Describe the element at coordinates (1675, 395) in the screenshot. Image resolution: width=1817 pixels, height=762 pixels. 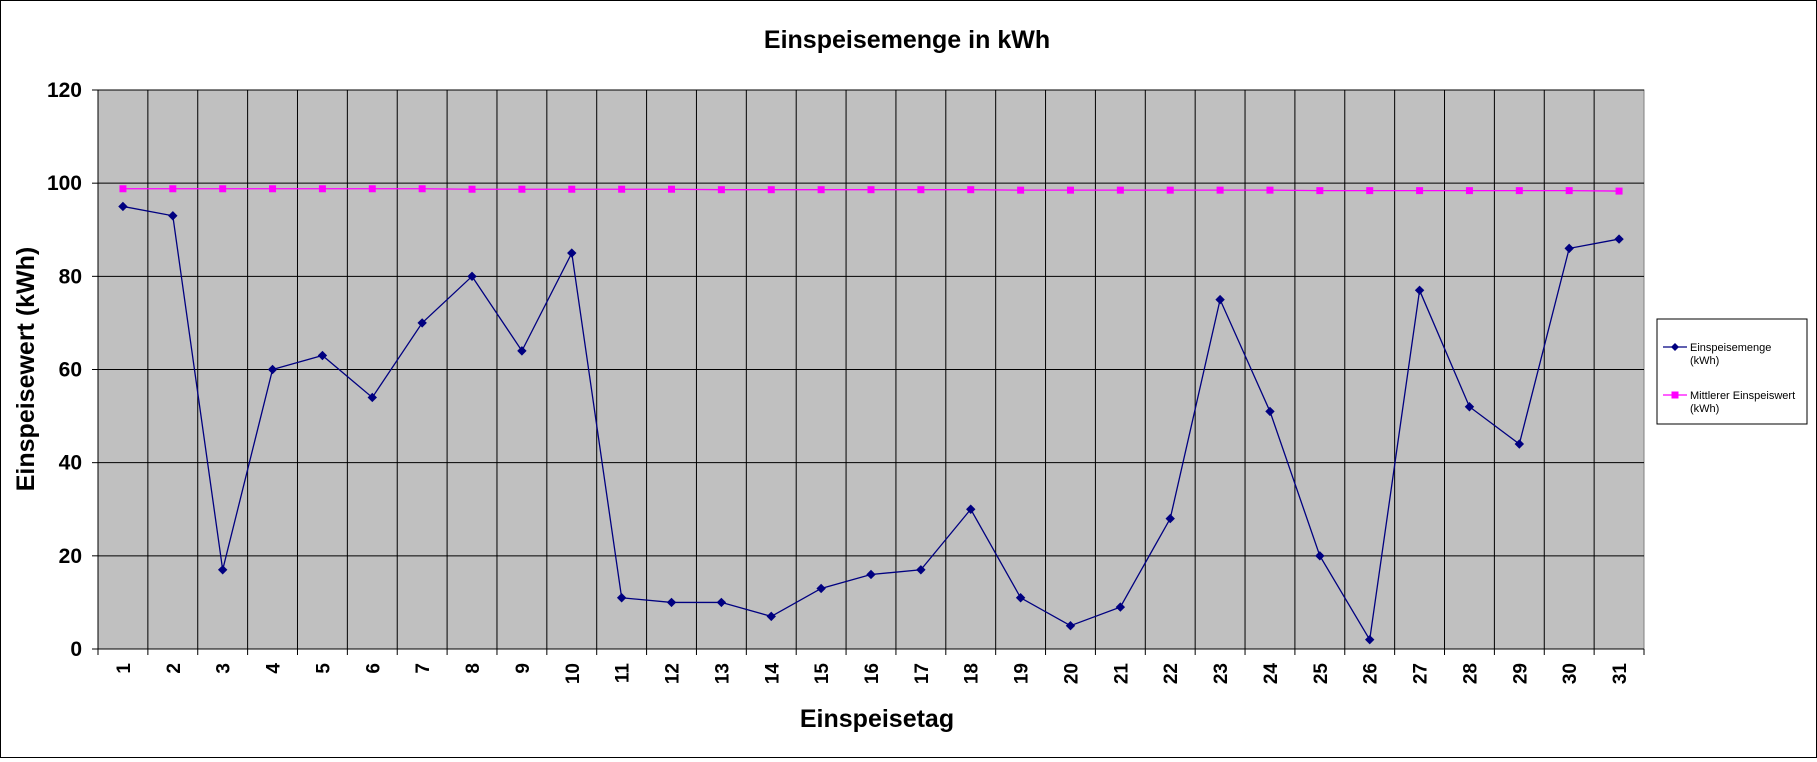
I see `legend-marker` at that location.